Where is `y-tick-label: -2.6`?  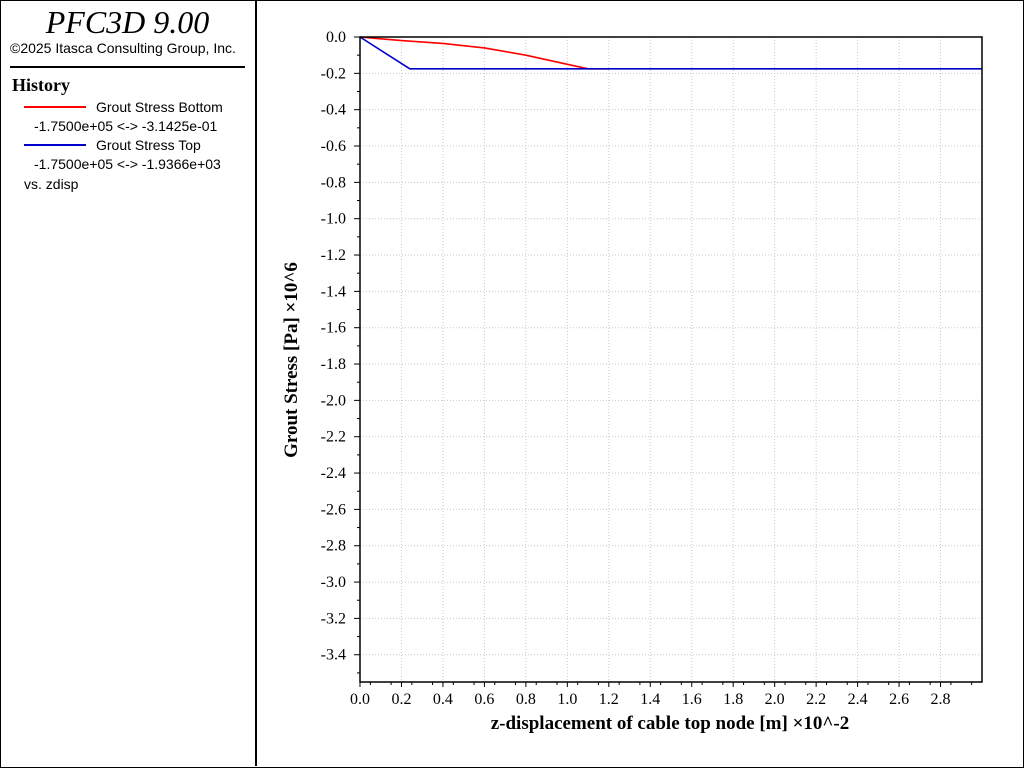
y-tick-label: -2.6 is located at coordinates (333, 509).